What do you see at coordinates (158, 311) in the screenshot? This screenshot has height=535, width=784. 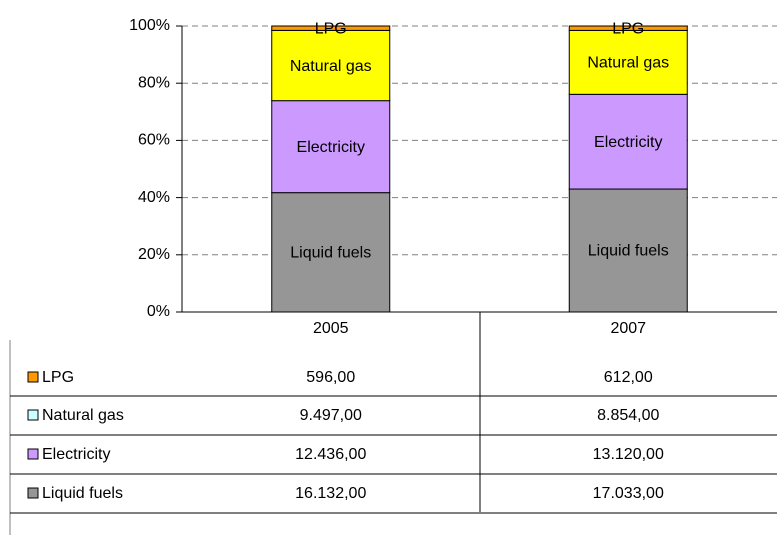 I see `y-tick-label: 0%` at bounding box center [158, 311].